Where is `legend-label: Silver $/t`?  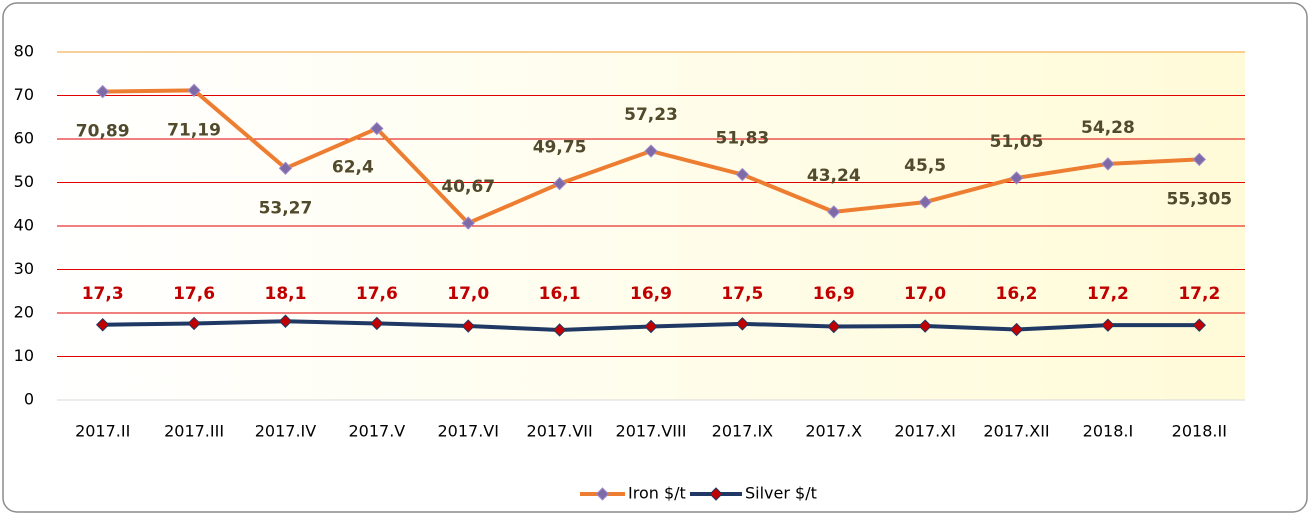 legend-label: Silver $/t is located at coordinates (781, 493).